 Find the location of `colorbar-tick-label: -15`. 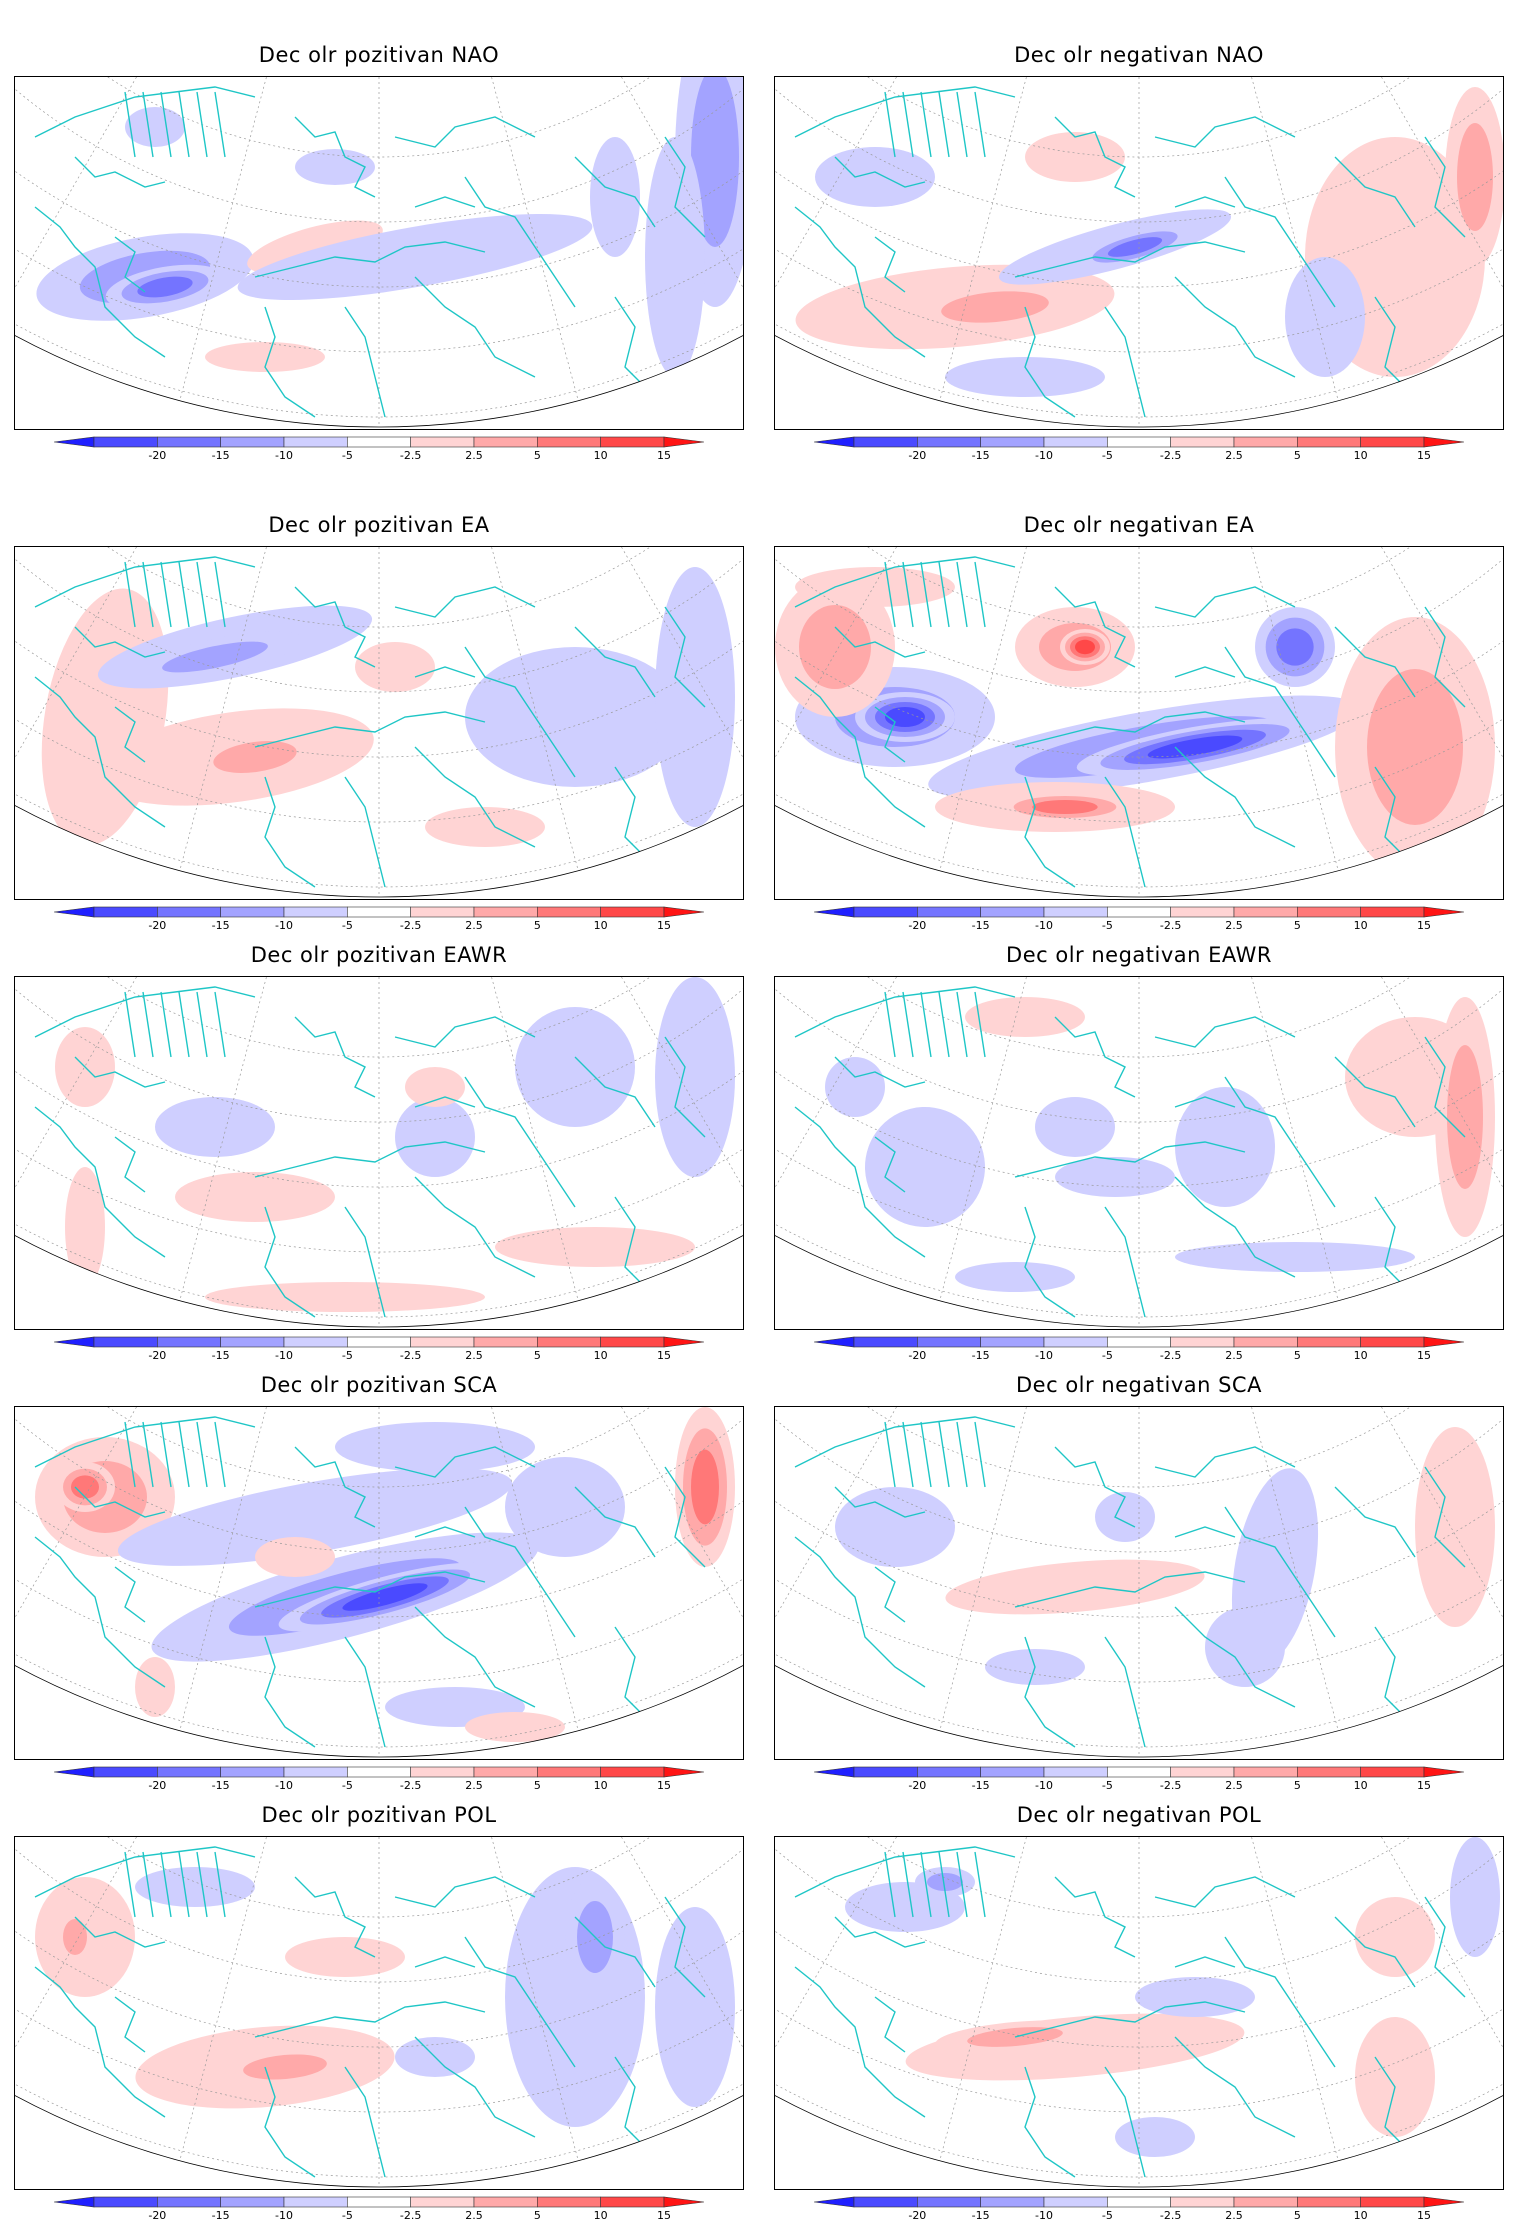

colorbar-tick-label: -15 is located at coordinates (981, 2215).